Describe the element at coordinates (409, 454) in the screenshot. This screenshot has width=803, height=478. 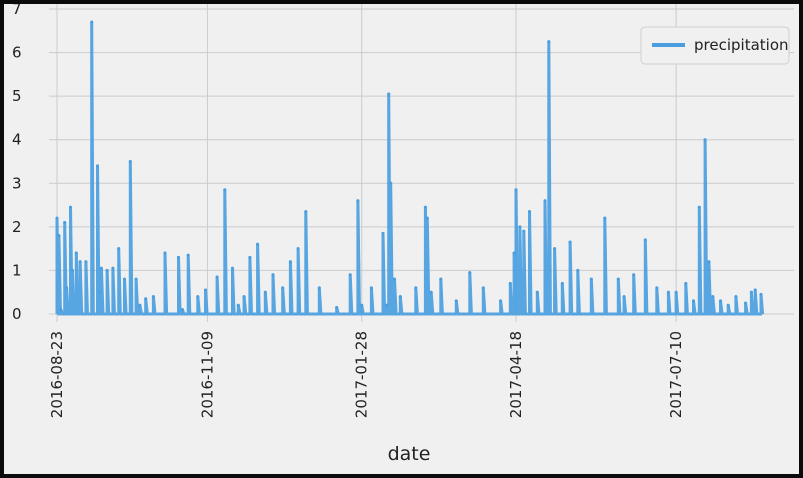
I see `x-axis-label: date` at that location.